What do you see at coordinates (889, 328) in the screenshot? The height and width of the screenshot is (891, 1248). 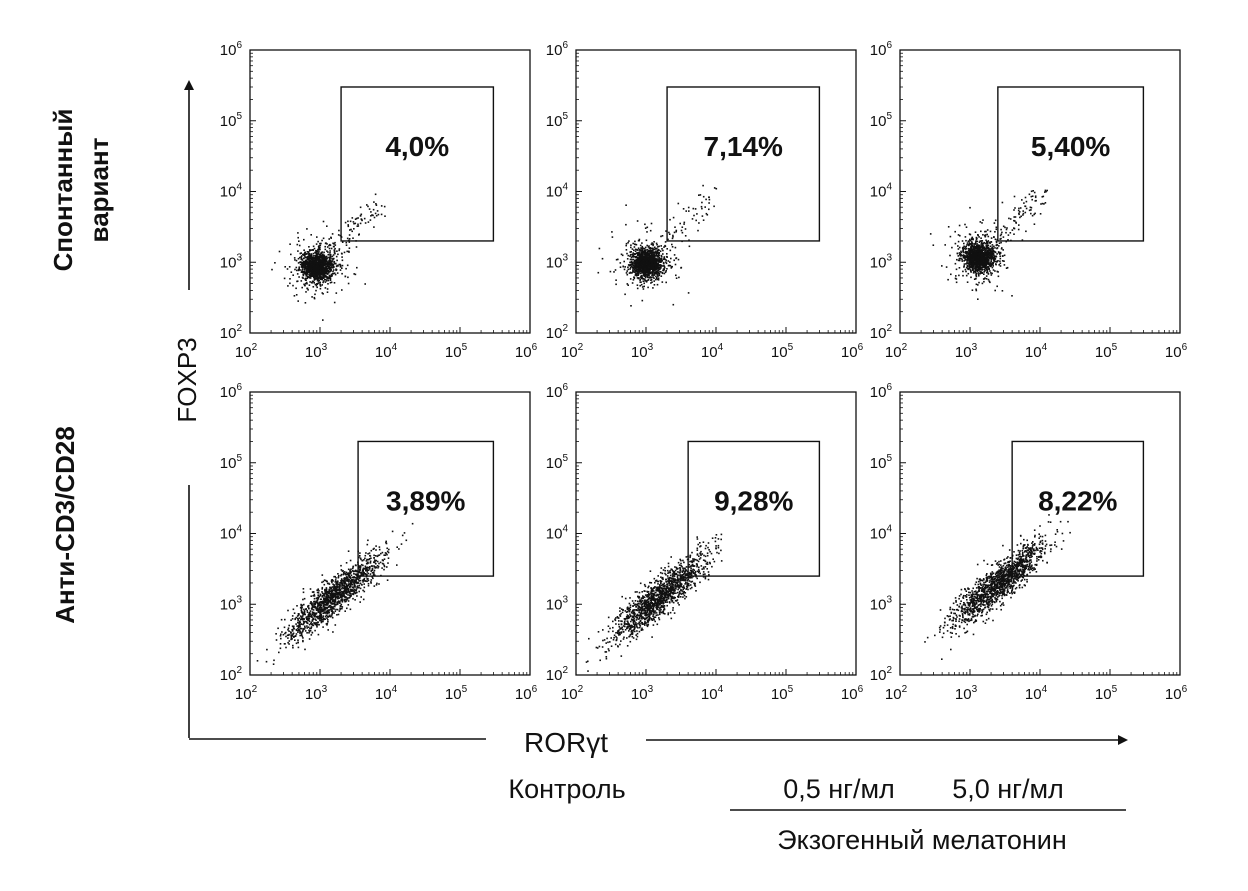 I see `y-tick-exponent: 2` at bounding box center [889, 328].